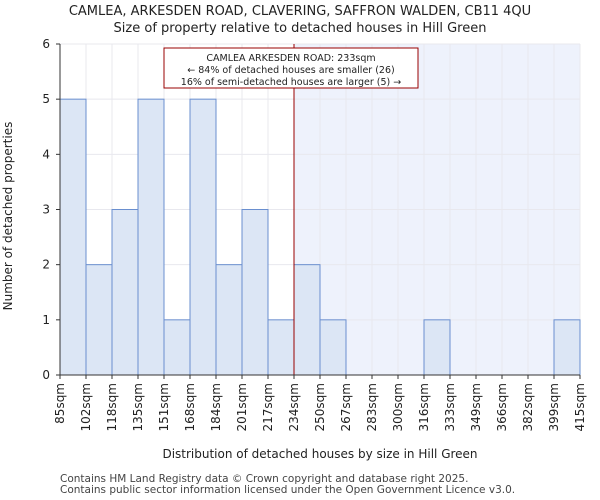 Image resolution: width=600 pixels, height=500 pixels. Describe the element at coordinates (46, 375) in the screenshot. I see `y-tick-label: 0` at that location.